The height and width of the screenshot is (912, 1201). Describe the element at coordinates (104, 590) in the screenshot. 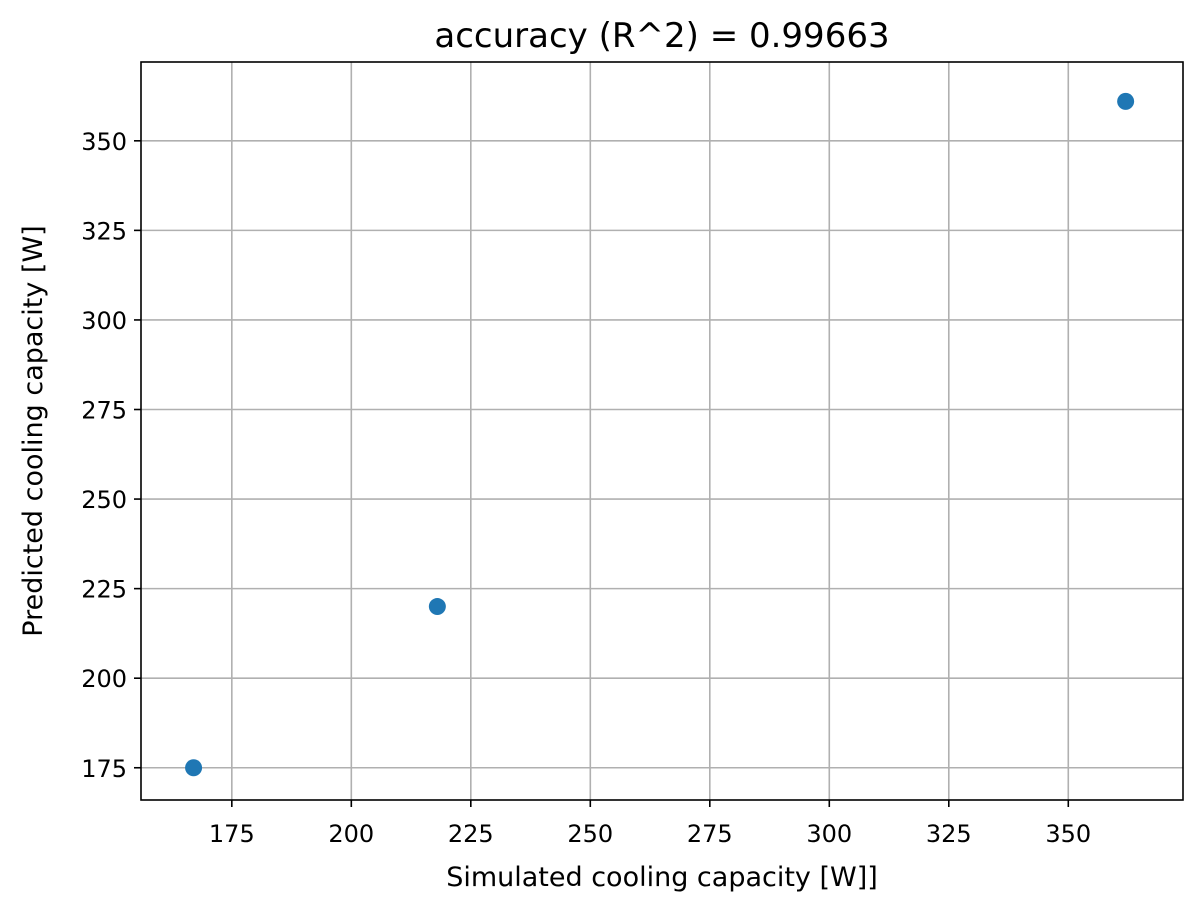

I see `y-tick-label: 225` at that location.